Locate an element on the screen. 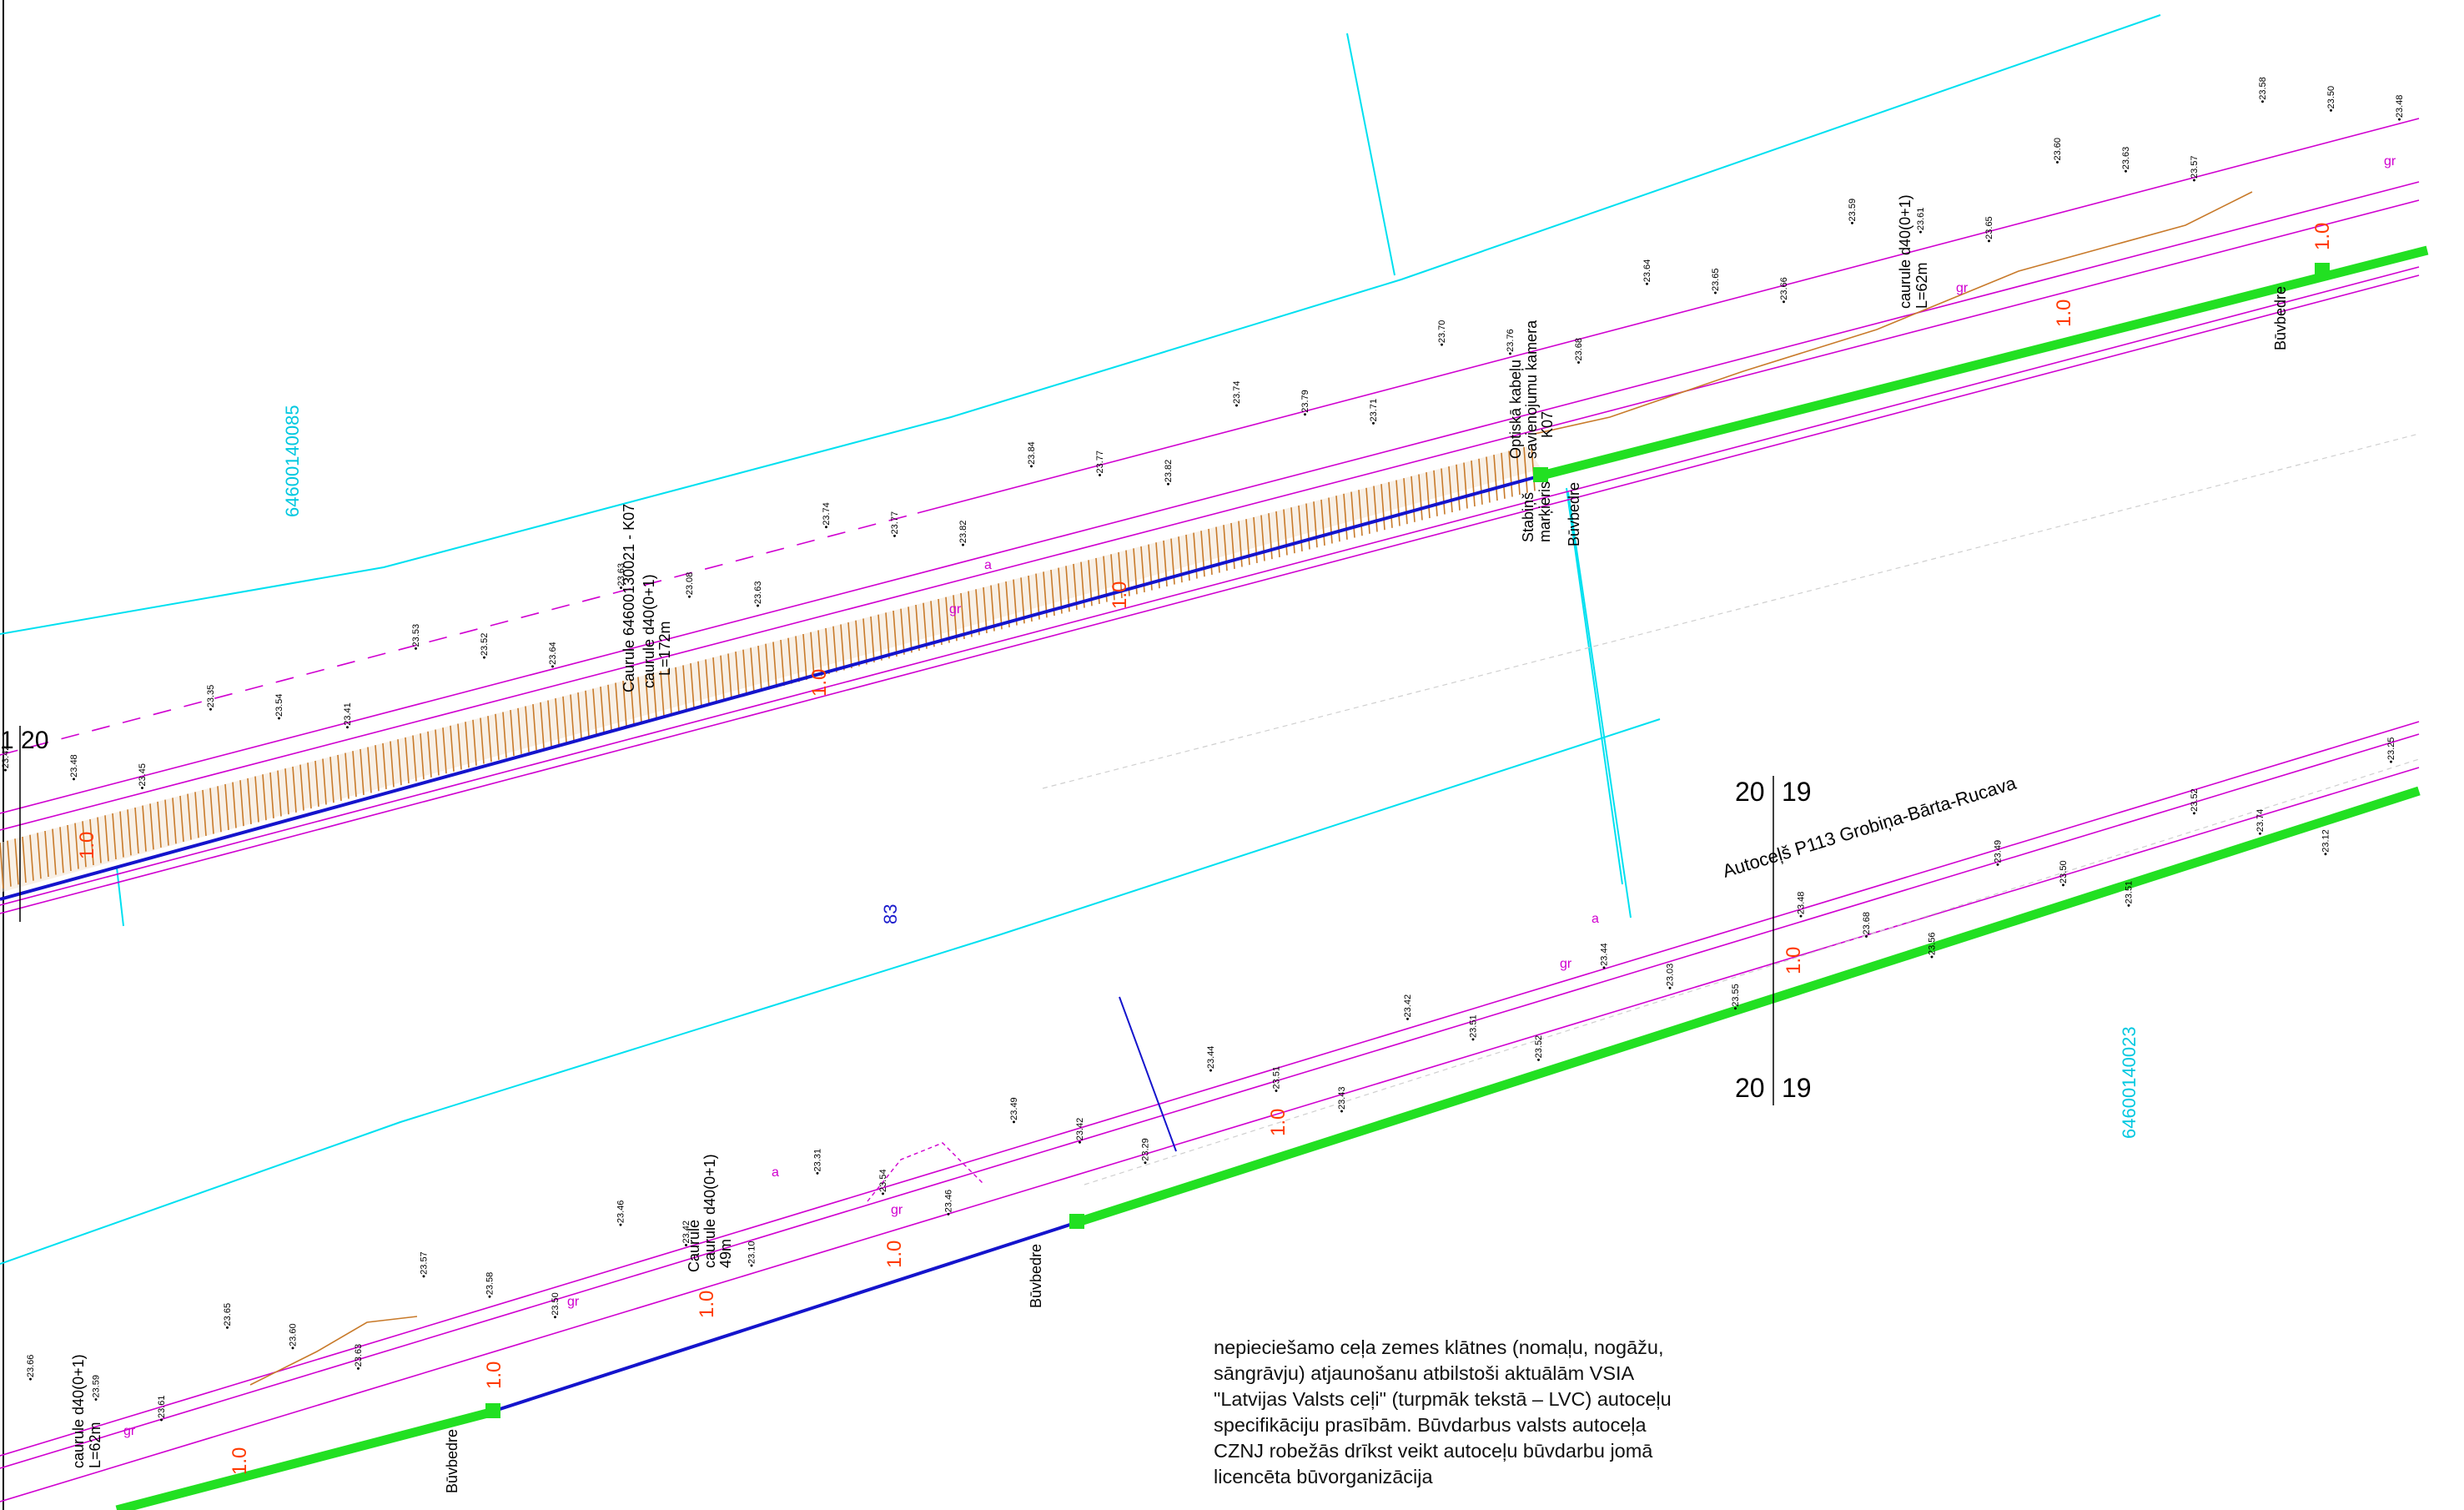  elevation-label: •23.25 is located at coordinates (2391, 750).